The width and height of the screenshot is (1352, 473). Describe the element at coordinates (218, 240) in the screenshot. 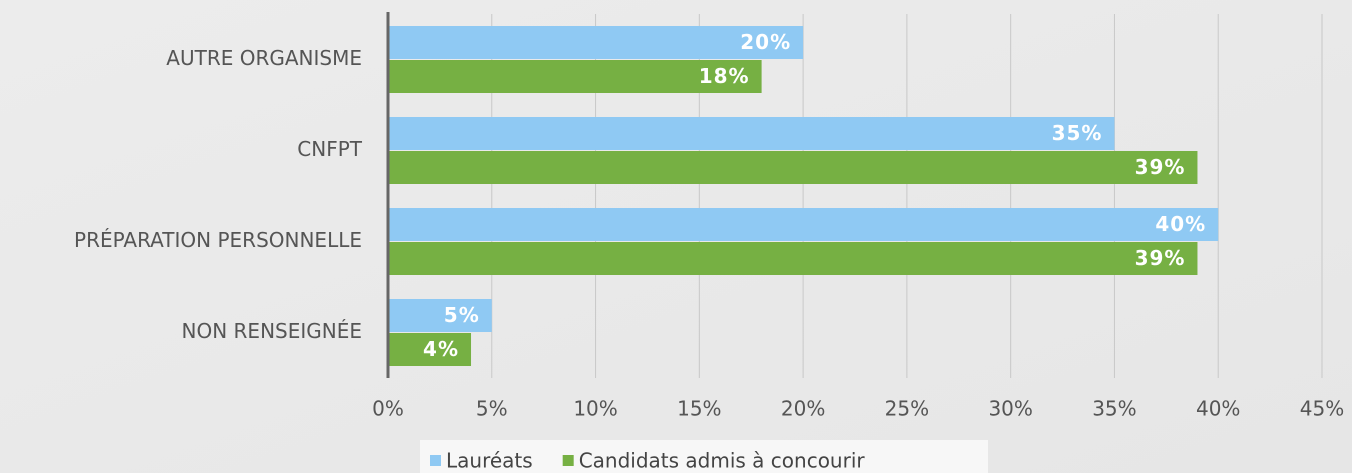

I see `y-tick-label: PRÉPARATION PERSONNELLE` at that location.